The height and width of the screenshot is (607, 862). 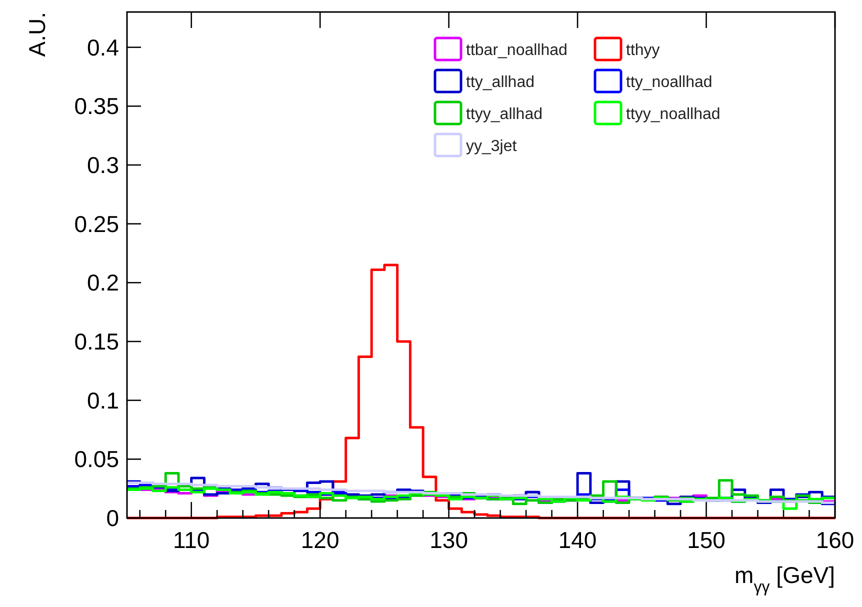 What do you see at coordinates (504, 114) in the screenshot?
I see `legend-label: ttyy_allhad` at bounding box center [504, 114].